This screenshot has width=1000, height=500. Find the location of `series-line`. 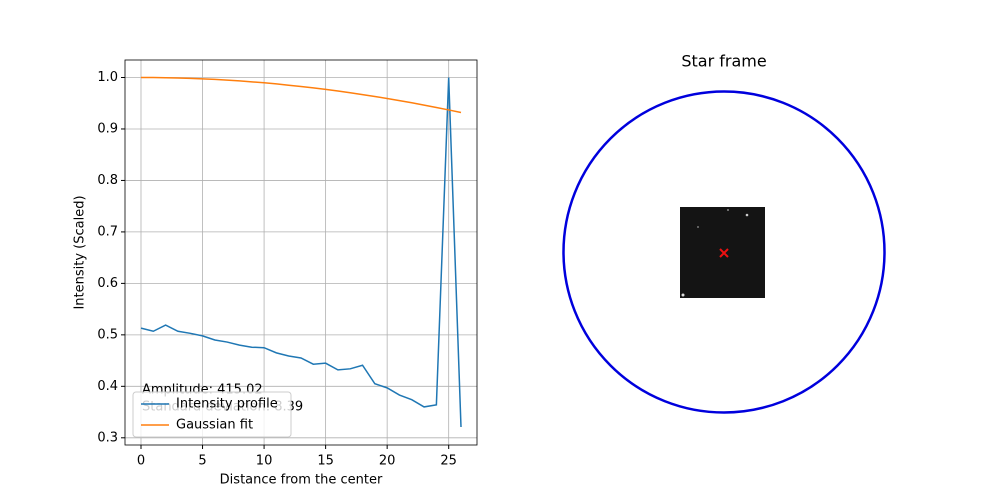

series-line is located at coordinates (301, 95).